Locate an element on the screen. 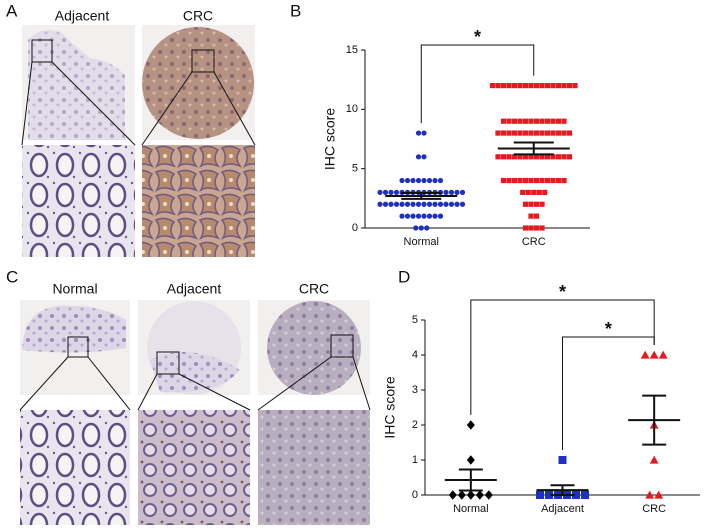  x-tick-label: CRC is located at coordinates (654, 509).